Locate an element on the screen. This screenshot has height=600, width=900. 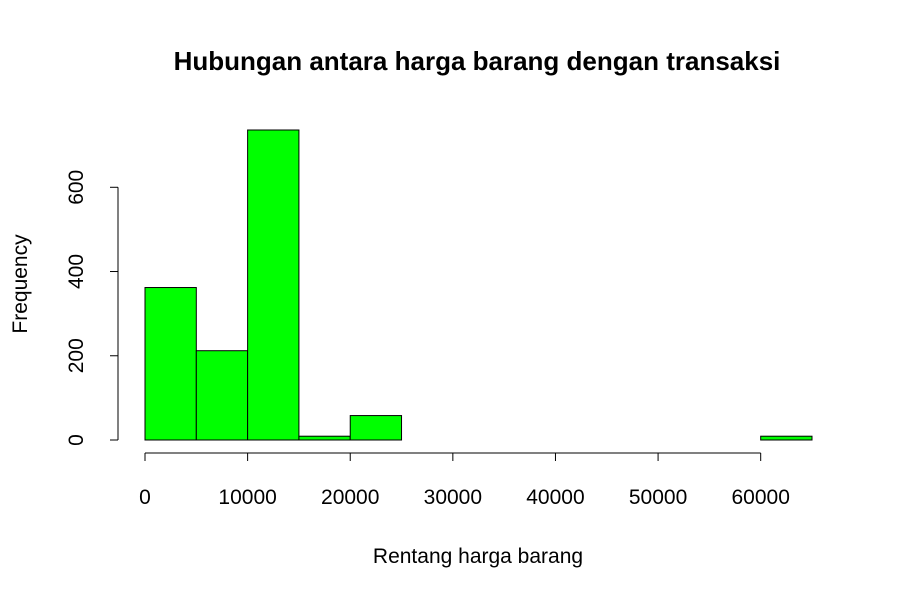
x-tick-label: 60000 is located at coordinates (760, 497).